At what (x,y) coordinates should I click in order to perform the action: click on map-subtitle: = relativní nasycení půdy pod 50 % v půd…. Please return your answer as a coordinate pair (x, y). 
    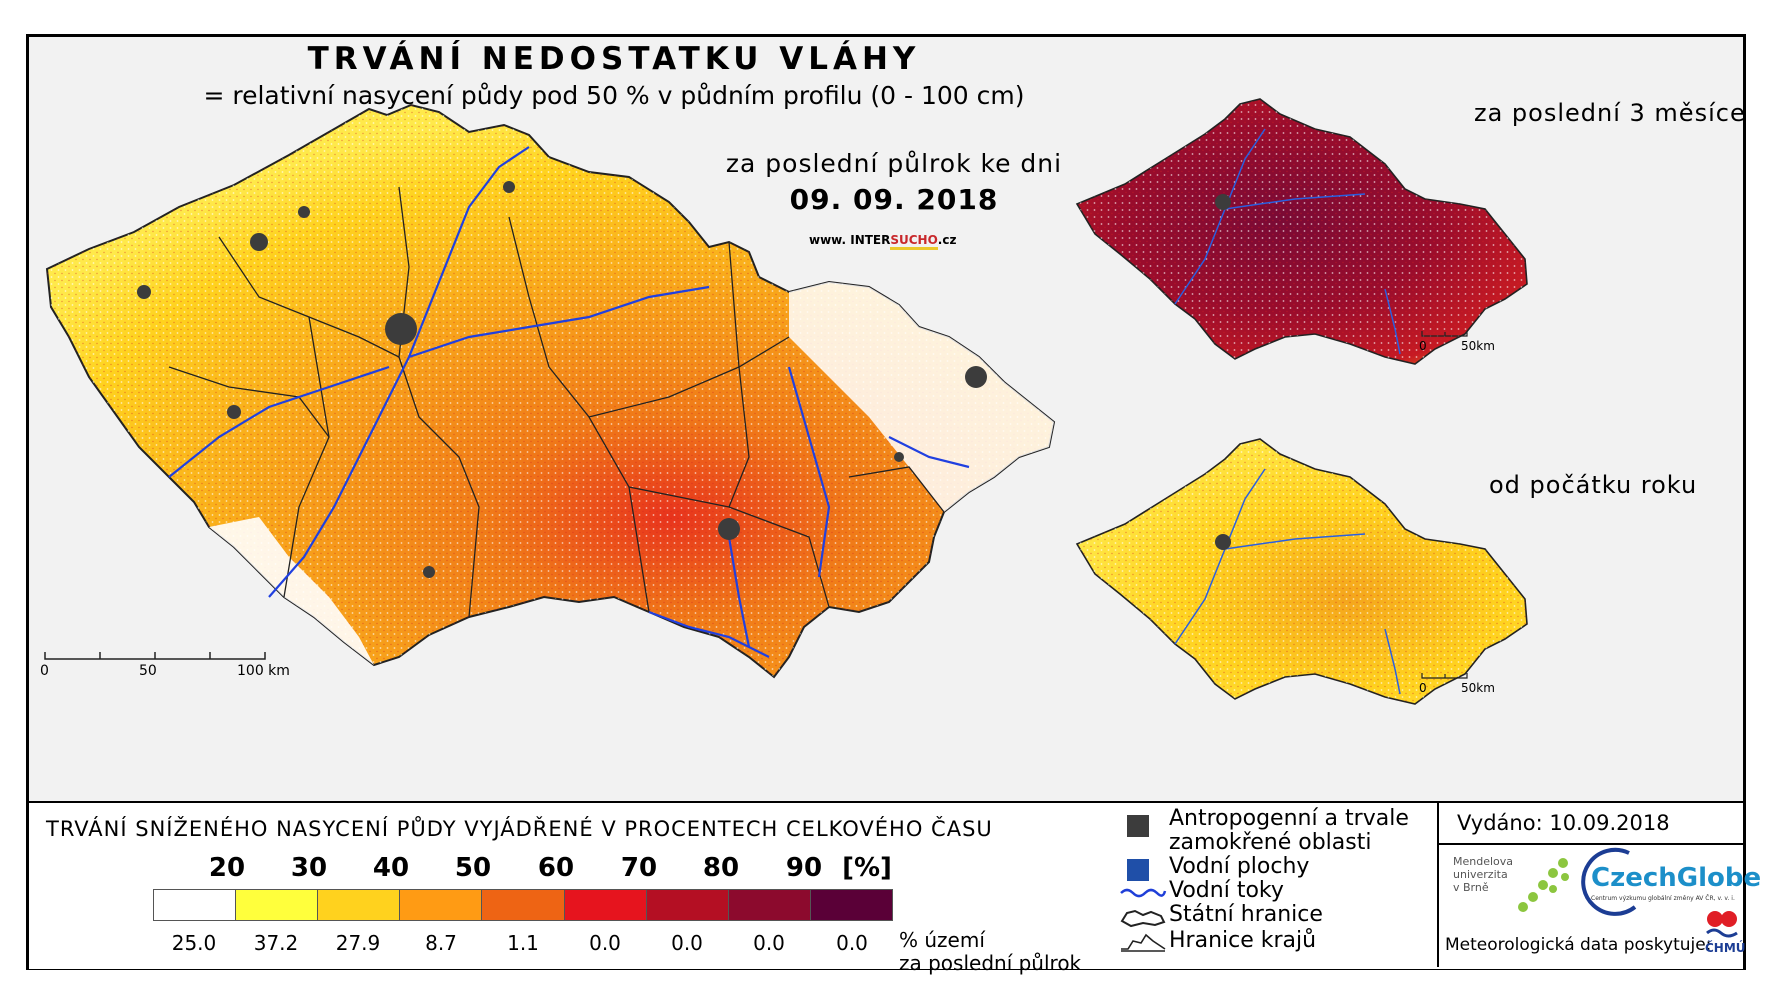
    Looking at the image, I should click on (614, 95).